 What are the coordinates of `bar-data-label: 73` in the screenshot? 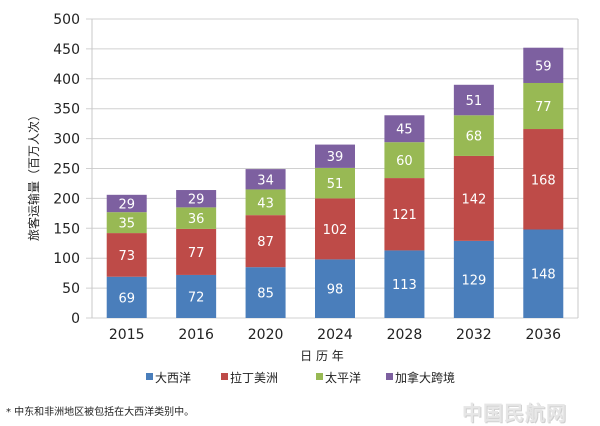 It's located at (126, 256).